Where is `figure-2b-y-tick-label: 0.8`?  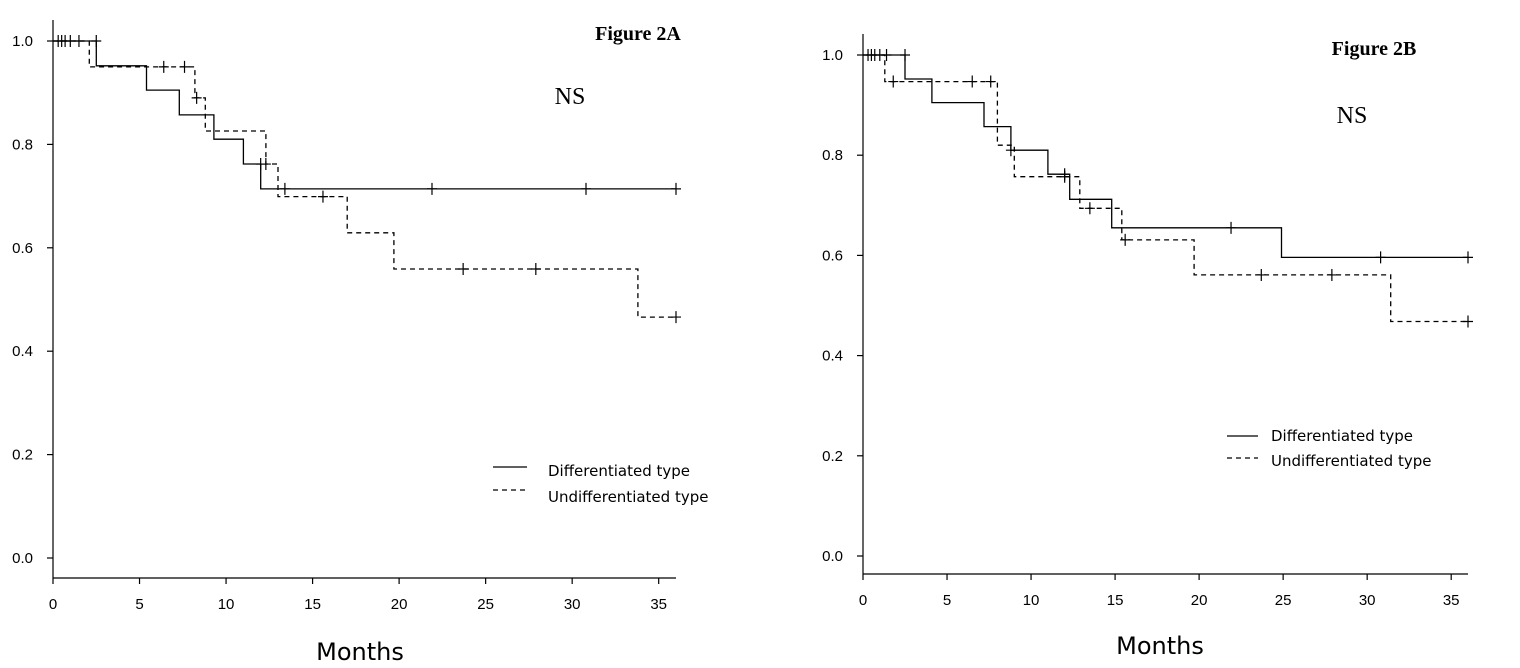
figure-2b-y-tick-label: 0.8 is located at coordinates (832, 155).